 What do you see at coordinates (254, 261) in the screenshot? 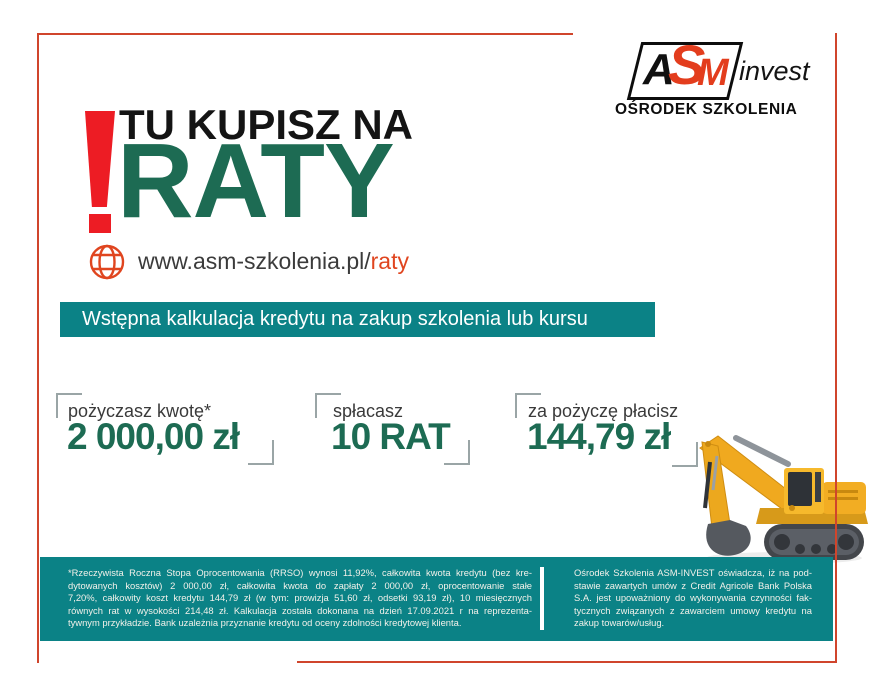
I see `website-url-base: www.asm-szkolenia.pl/` at bounding box center [254, 261].